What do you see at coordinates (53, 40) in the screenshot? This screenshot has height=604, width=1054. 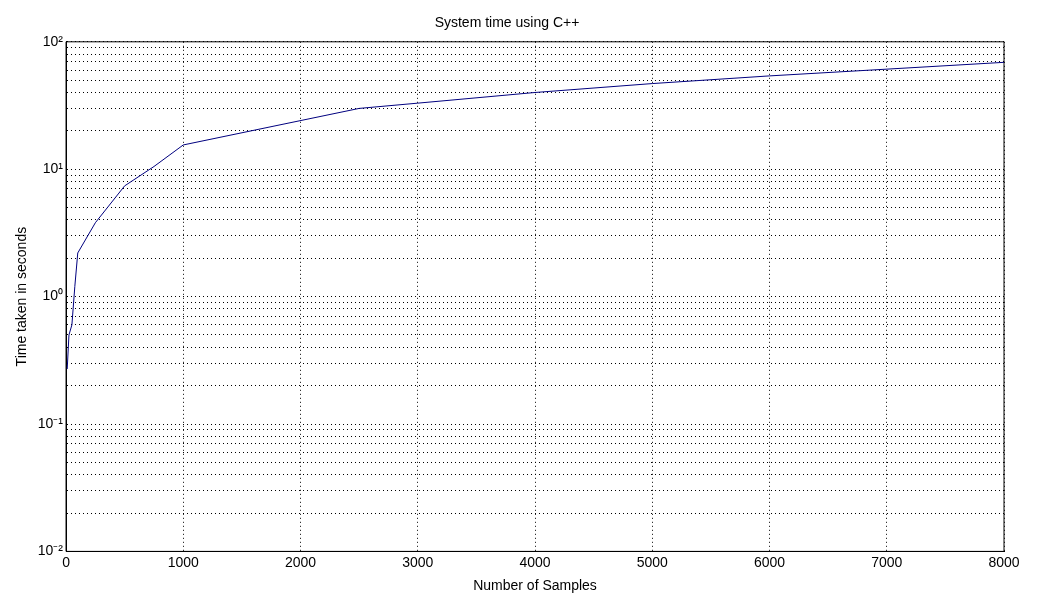 I see `y-tick-label: 10²` at bounding box center [53, 40].